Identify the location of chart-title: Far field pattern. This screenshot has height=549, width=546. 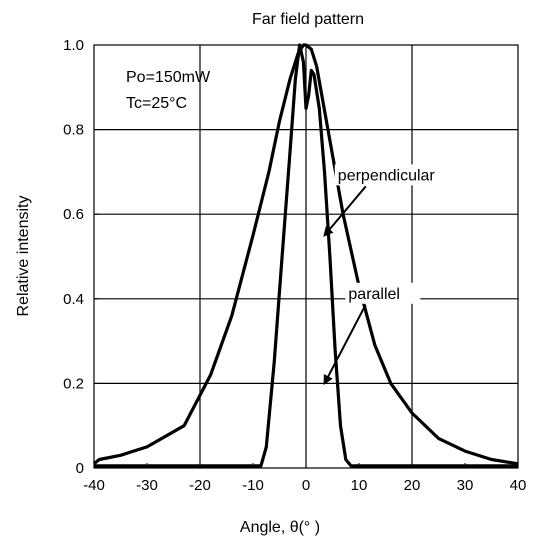
(308, 19).